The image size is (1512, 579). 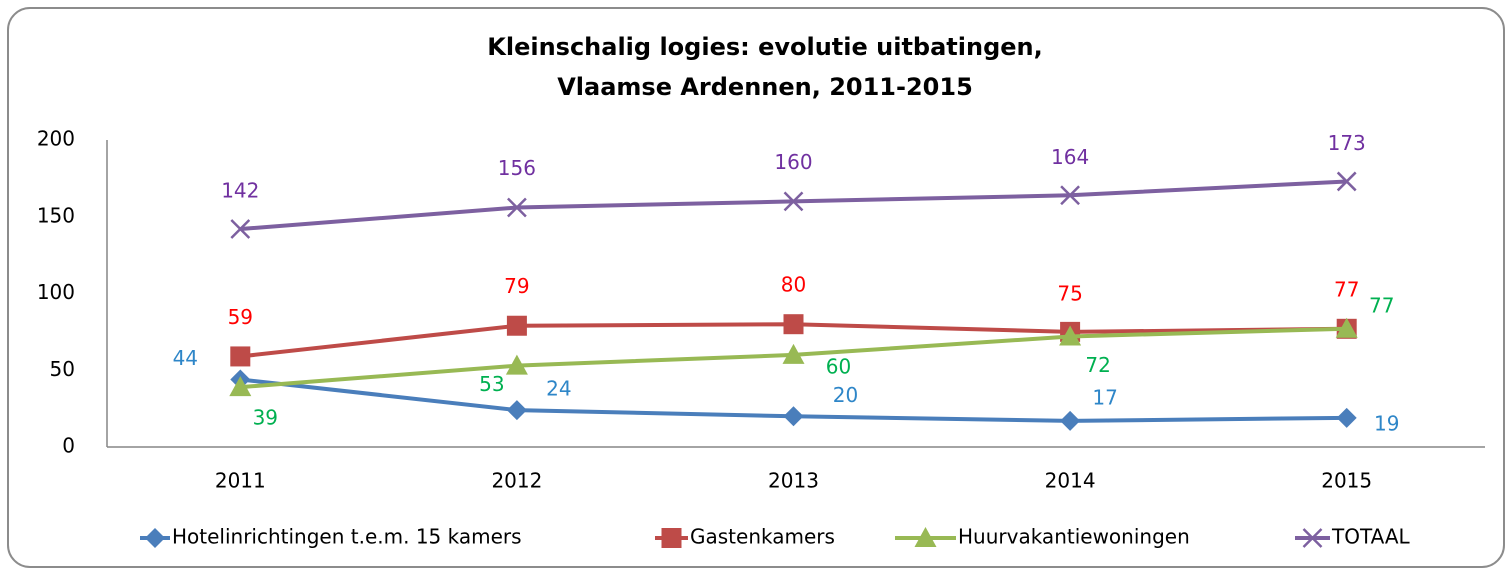 I want to click on data-label: 17, so click(x=1104, y=397).